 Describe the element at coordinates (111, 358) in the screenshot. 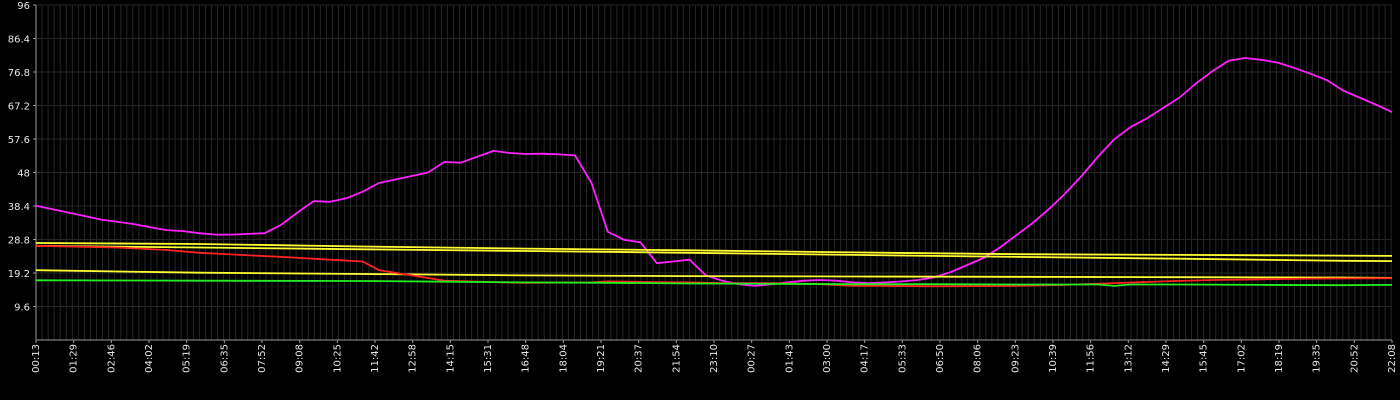

I see `x-tick-label: 02:46` at that location.